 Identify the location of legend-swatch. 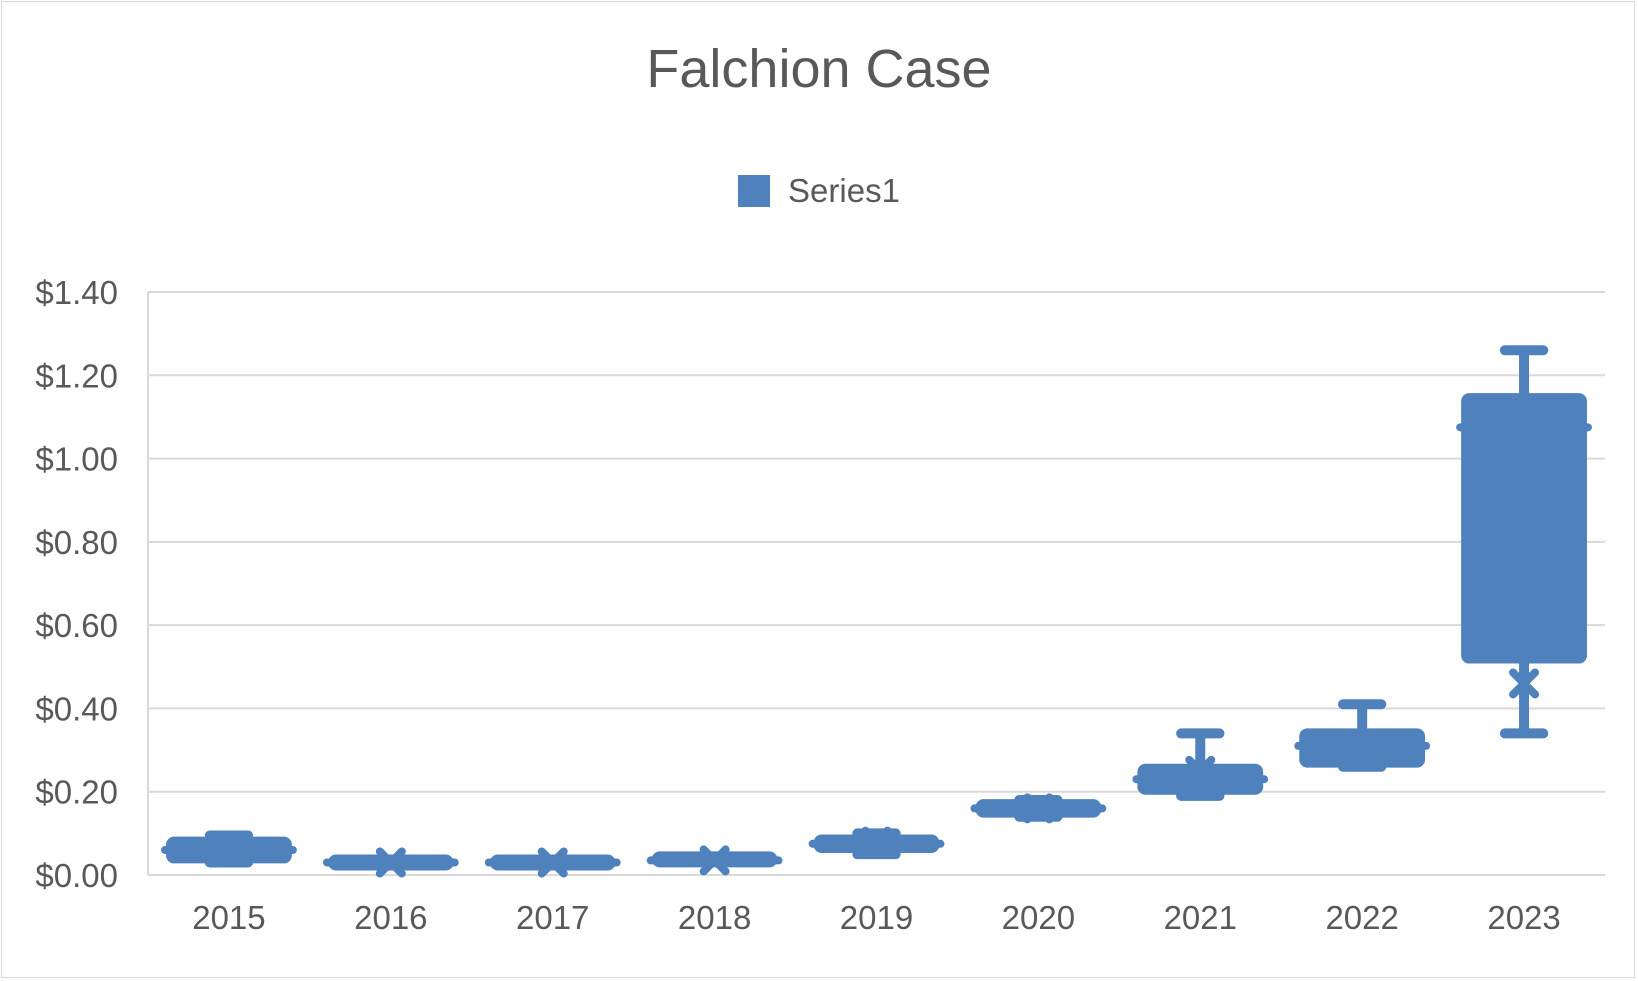
(754, 191).